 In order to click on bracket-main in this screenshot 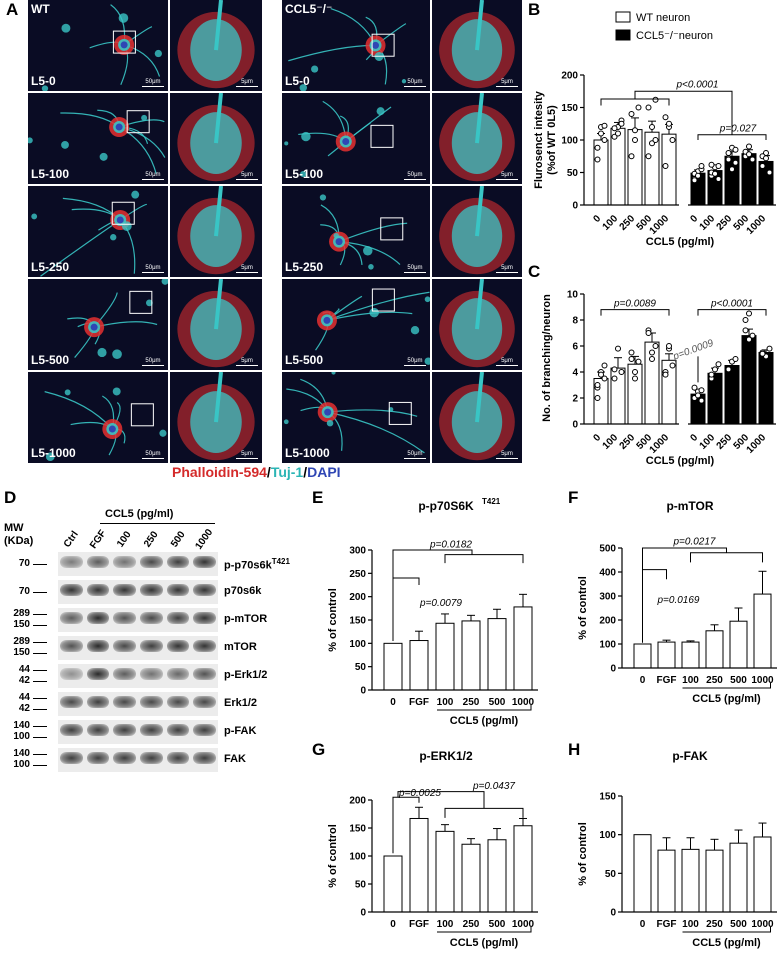, I will do `click(683, 112)`.